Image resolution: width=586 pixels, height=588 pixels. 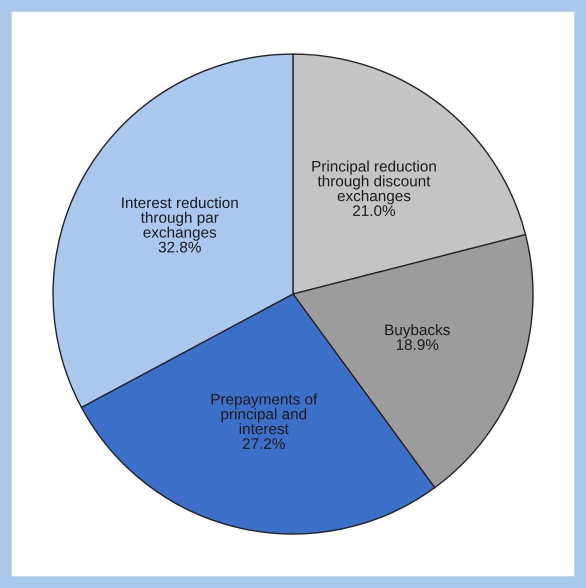 I want to click on slice-label: Principal reduction through discount exchanges, so click(x=374, y=182).